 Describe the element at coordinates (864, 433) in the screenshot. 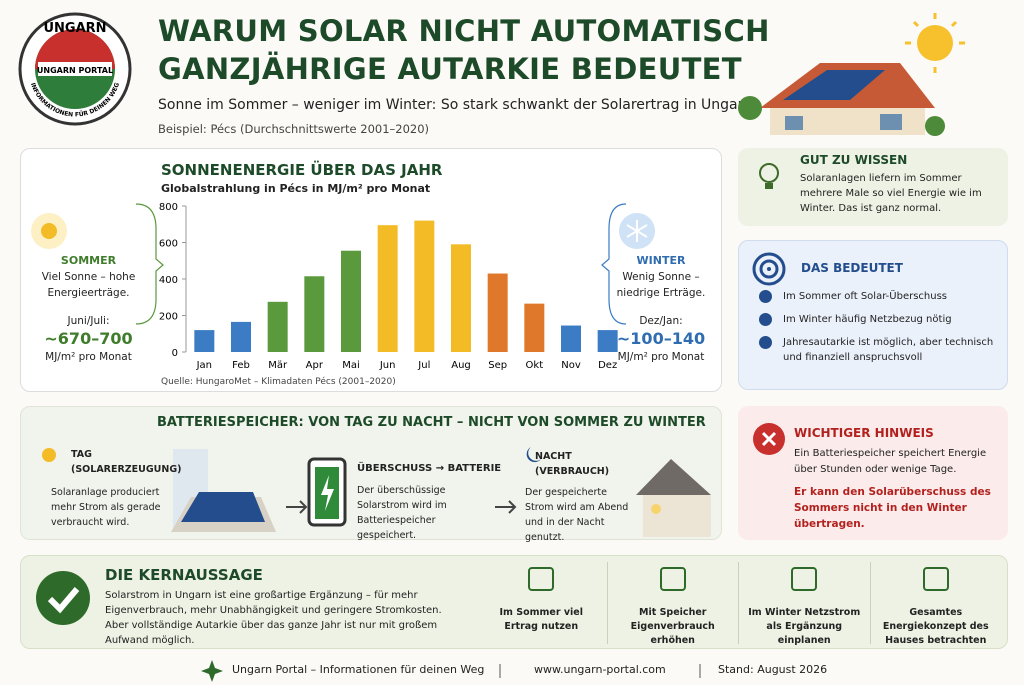

I see `warning-title: WICHTIGER HINWEIS` at that location.